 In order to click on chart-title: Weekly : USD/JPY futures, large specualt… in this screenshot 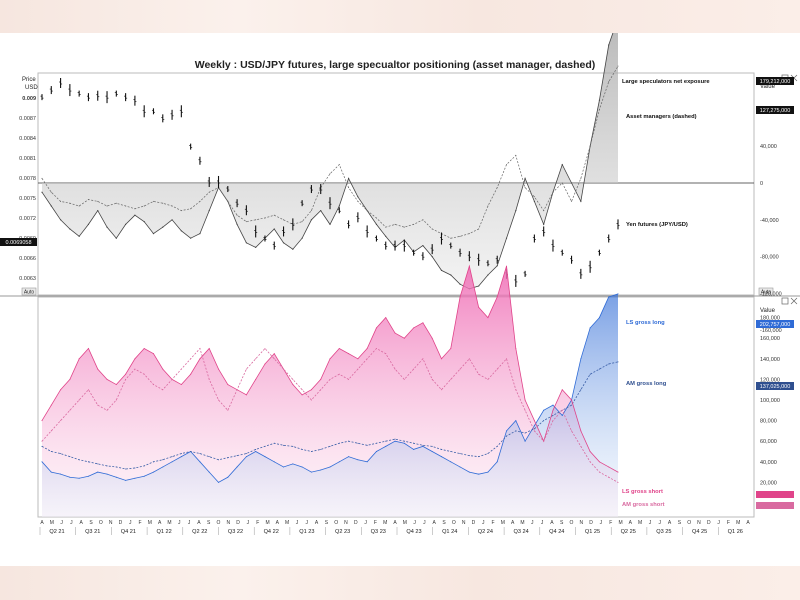, I will do `click(395, 65)`.